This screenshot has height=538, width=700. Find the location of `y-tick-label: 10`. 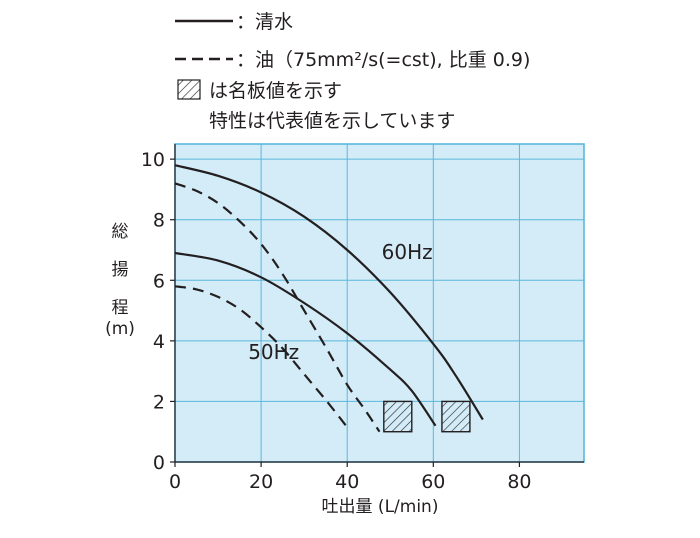

y-tick-label: 10 is located at coordinates (153, 160).